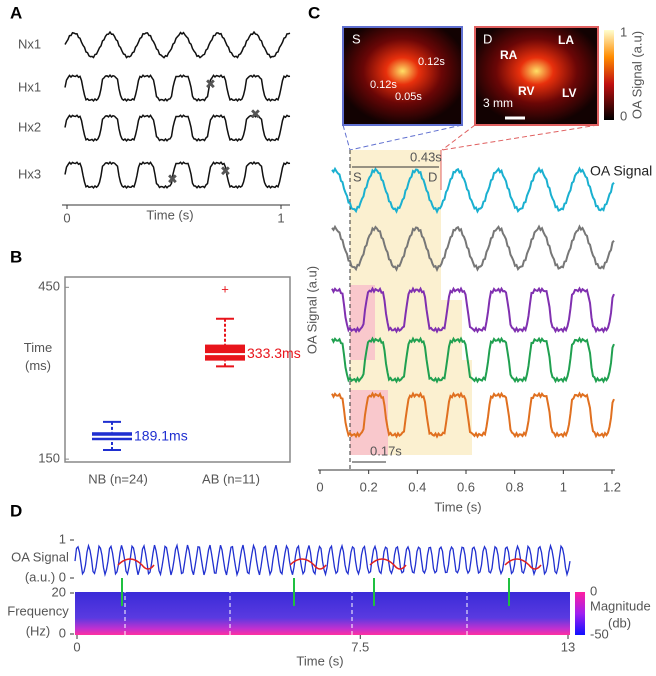 This screenshot has height=676, width=656. What do you see at coordinates (38, 610) in the screenshot?
I see `axis-title: Frequency` at bounding box center [38, 610].